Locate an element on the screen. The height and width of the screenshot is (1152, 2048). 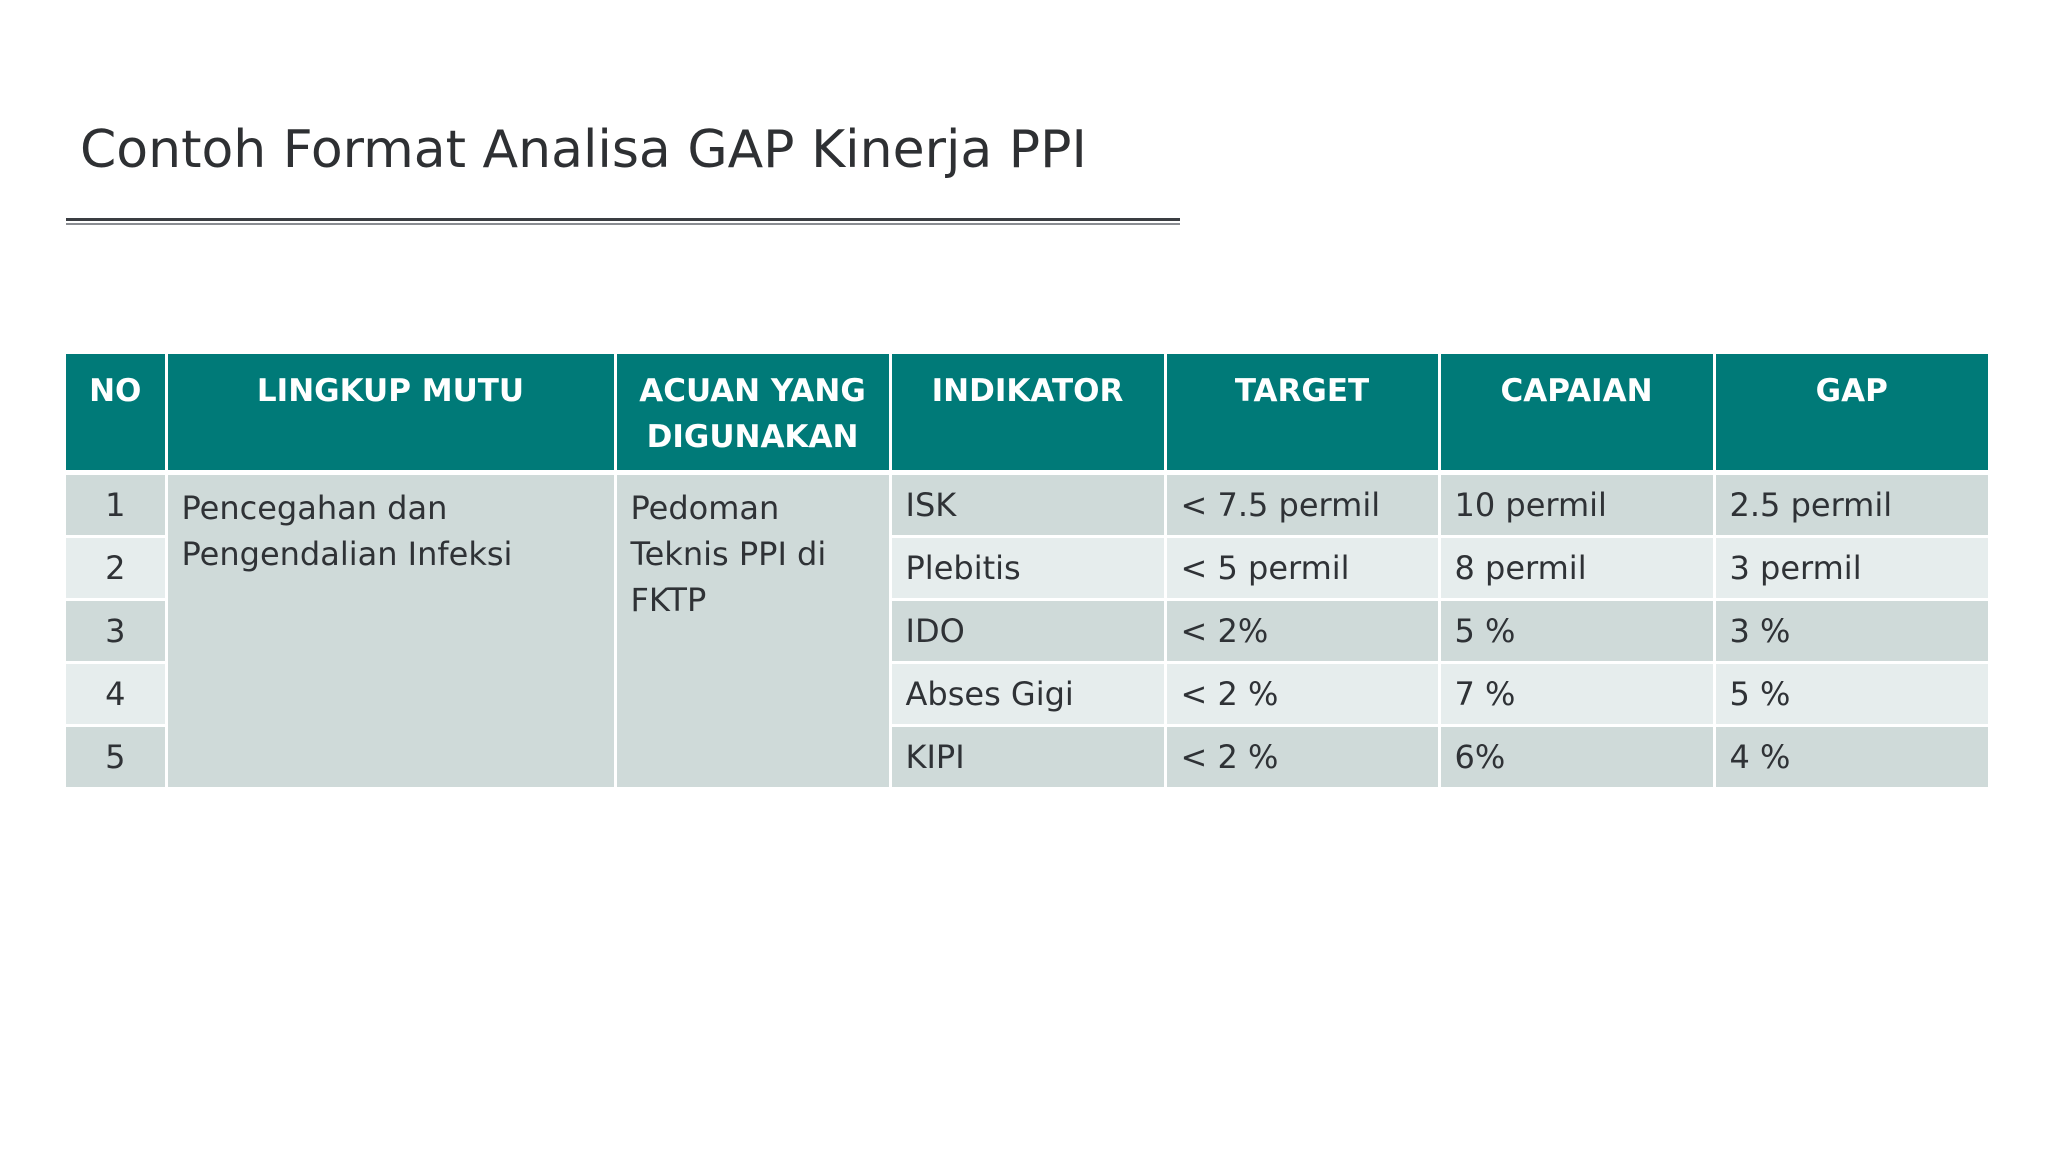
header-capaian: CAPAIAN is located at coordinates (1577, 414).